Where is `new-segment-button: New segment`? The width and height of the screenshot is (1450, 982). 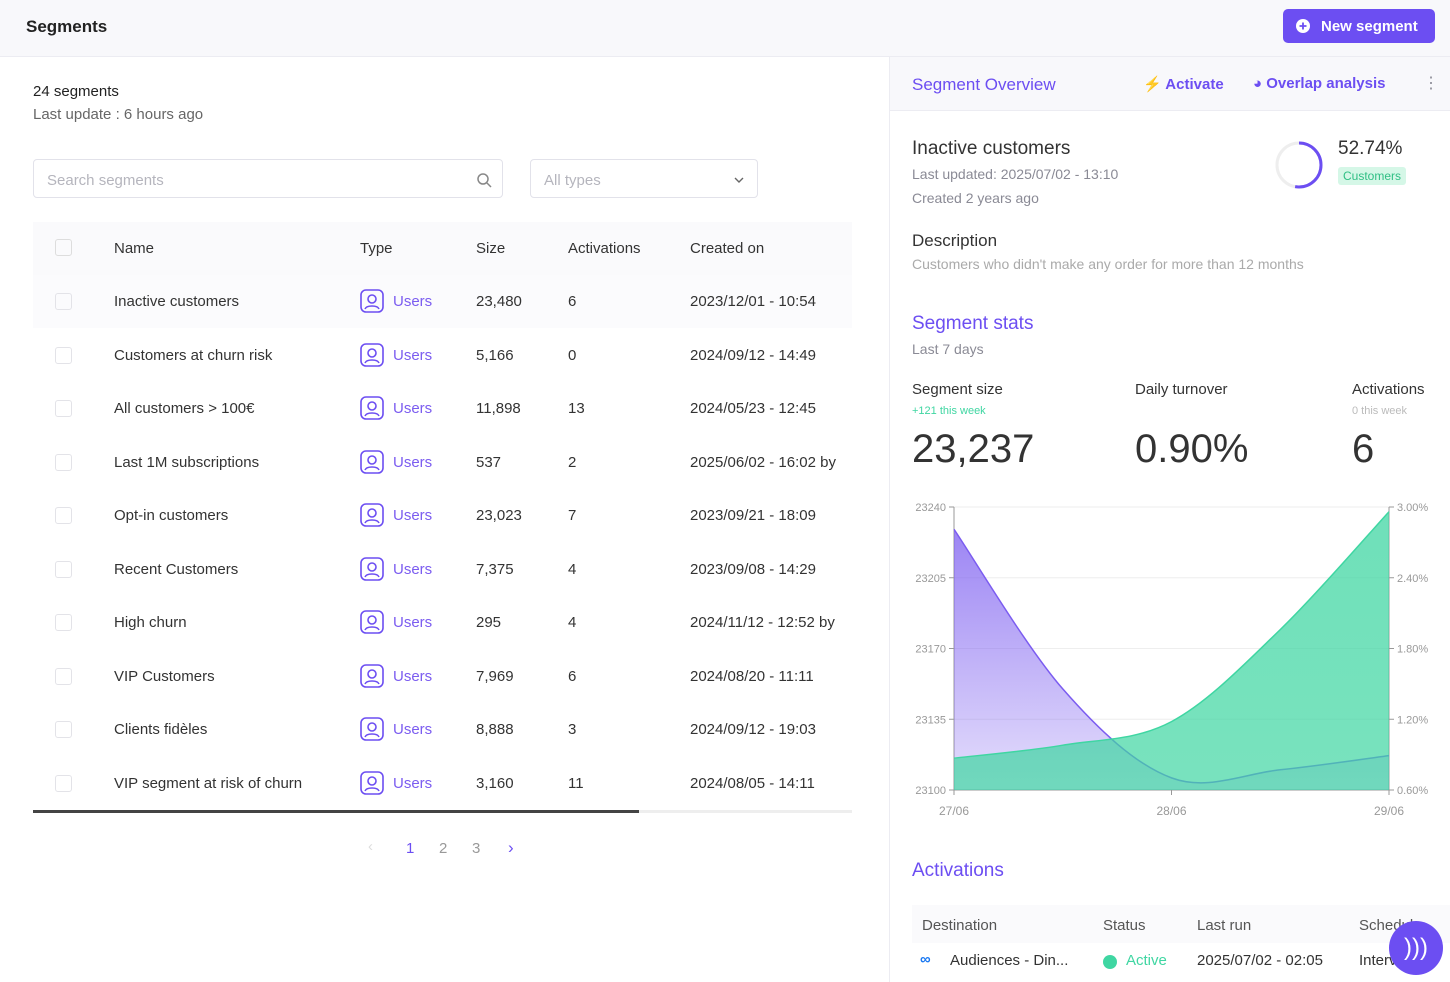
new-segment-button: New segment is located at coordinates (1359, 26).